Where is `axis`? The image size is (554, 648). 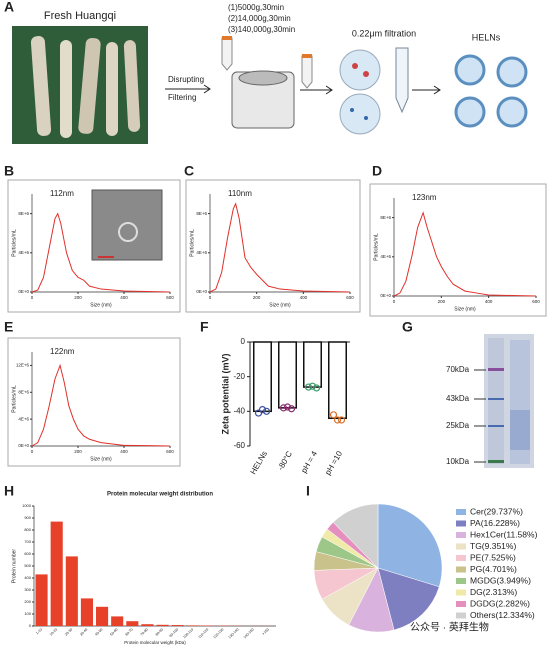
axis is located at coordinates (464, 247).